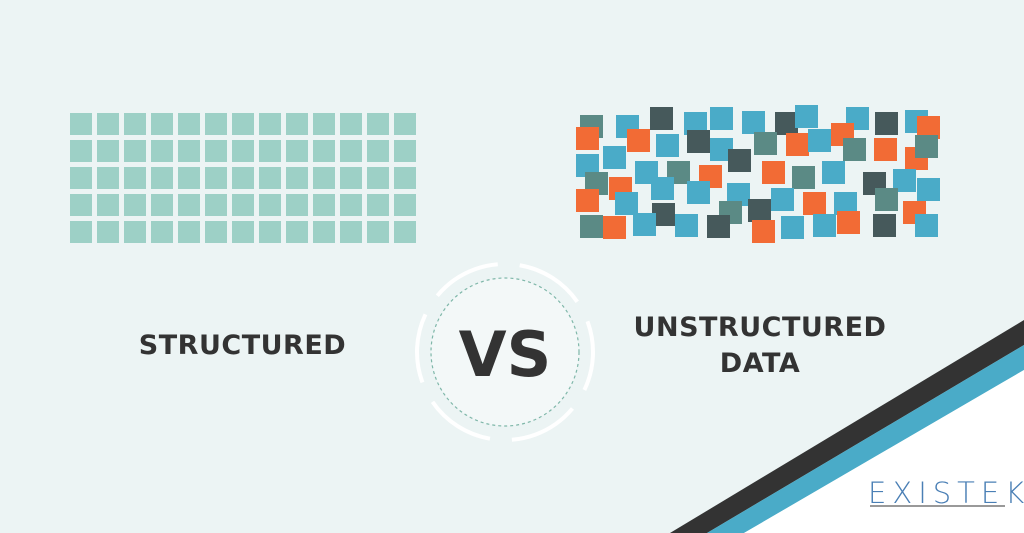 The width and height of the screenshot is (1024, 533). Describe the element at coordinates (760, 346) in the screenshot. I see `unstructured-label: UNSTRUCTURED DATA` at that location.